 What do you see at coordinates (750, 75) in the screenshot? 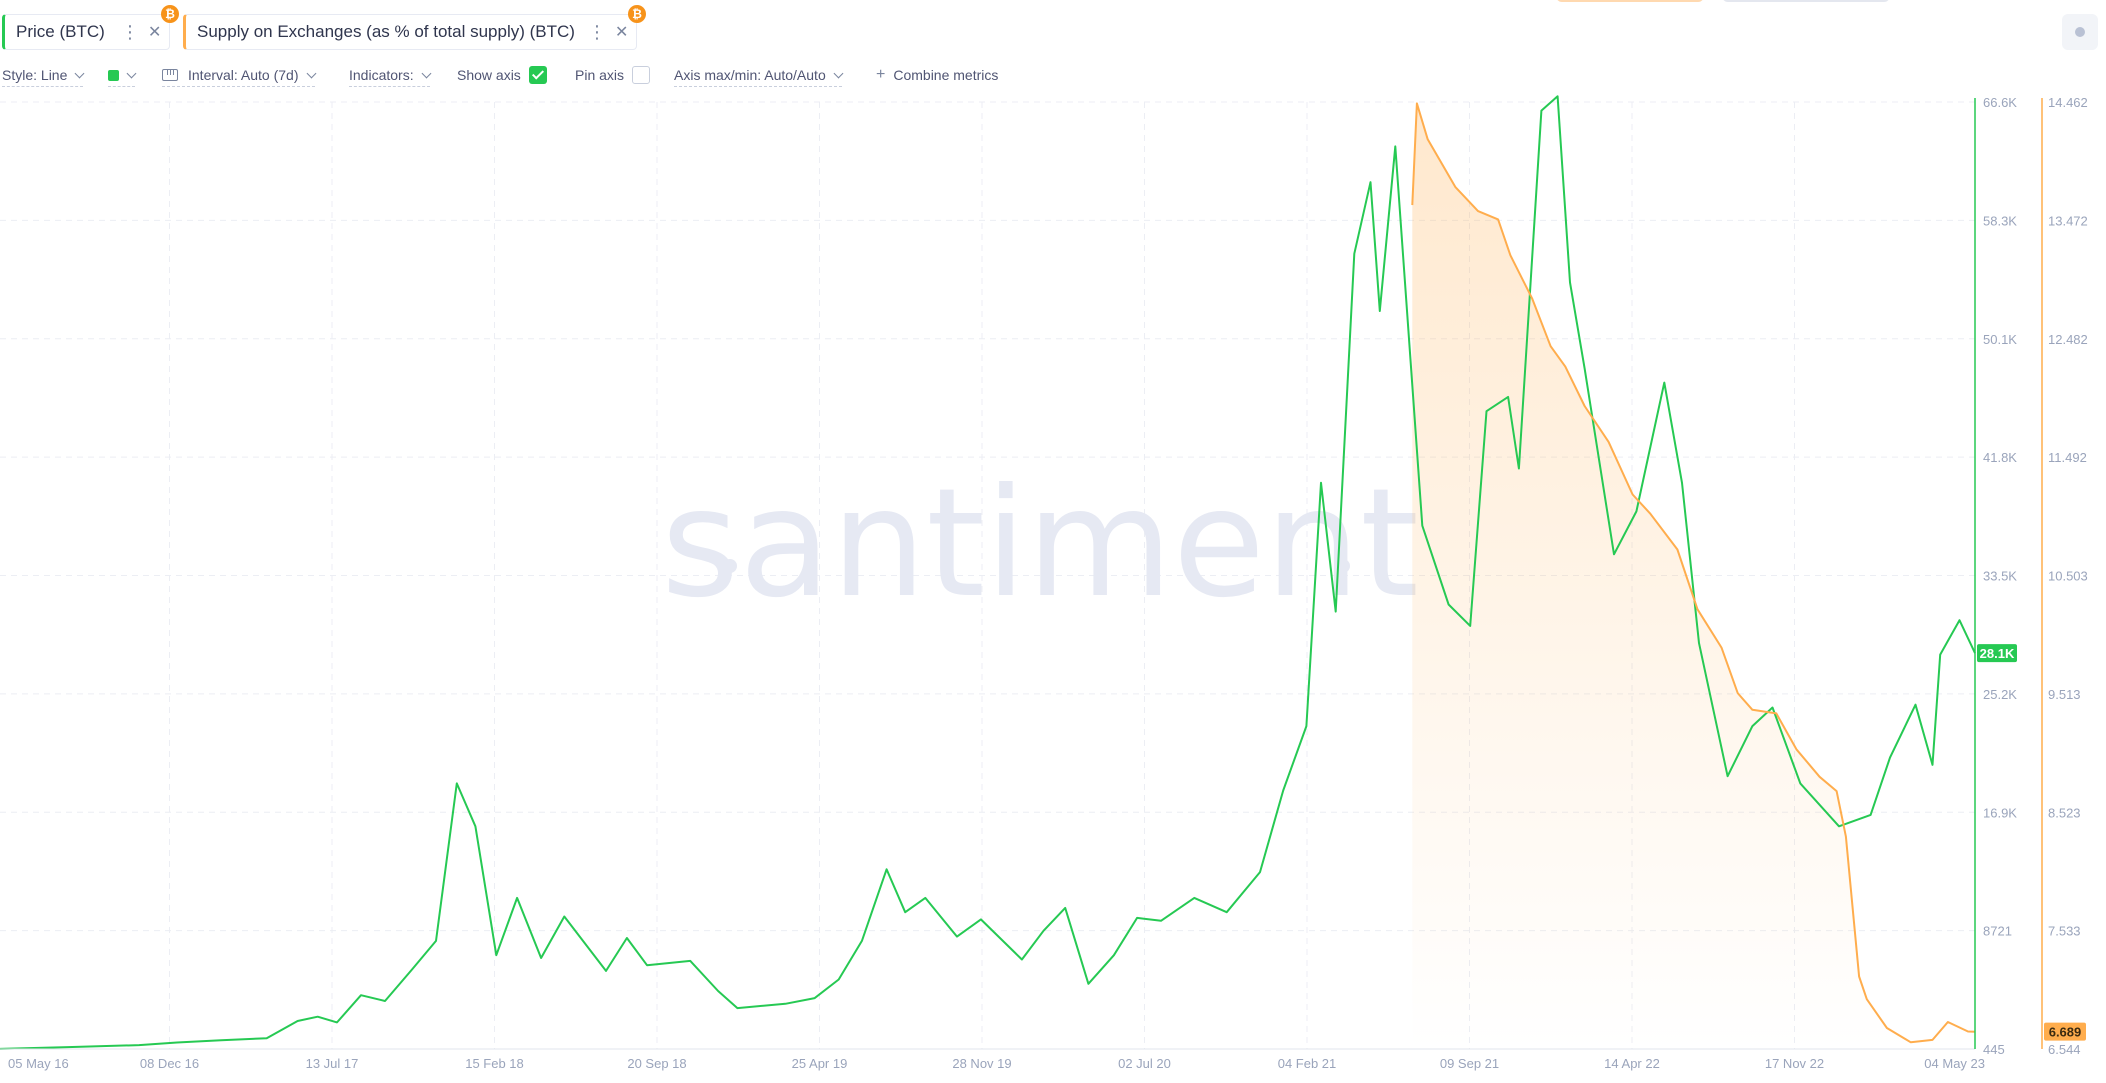
I see `axis-max-min-label: Axis max/min: Auto/Auto` at bounding box center [750, 75].